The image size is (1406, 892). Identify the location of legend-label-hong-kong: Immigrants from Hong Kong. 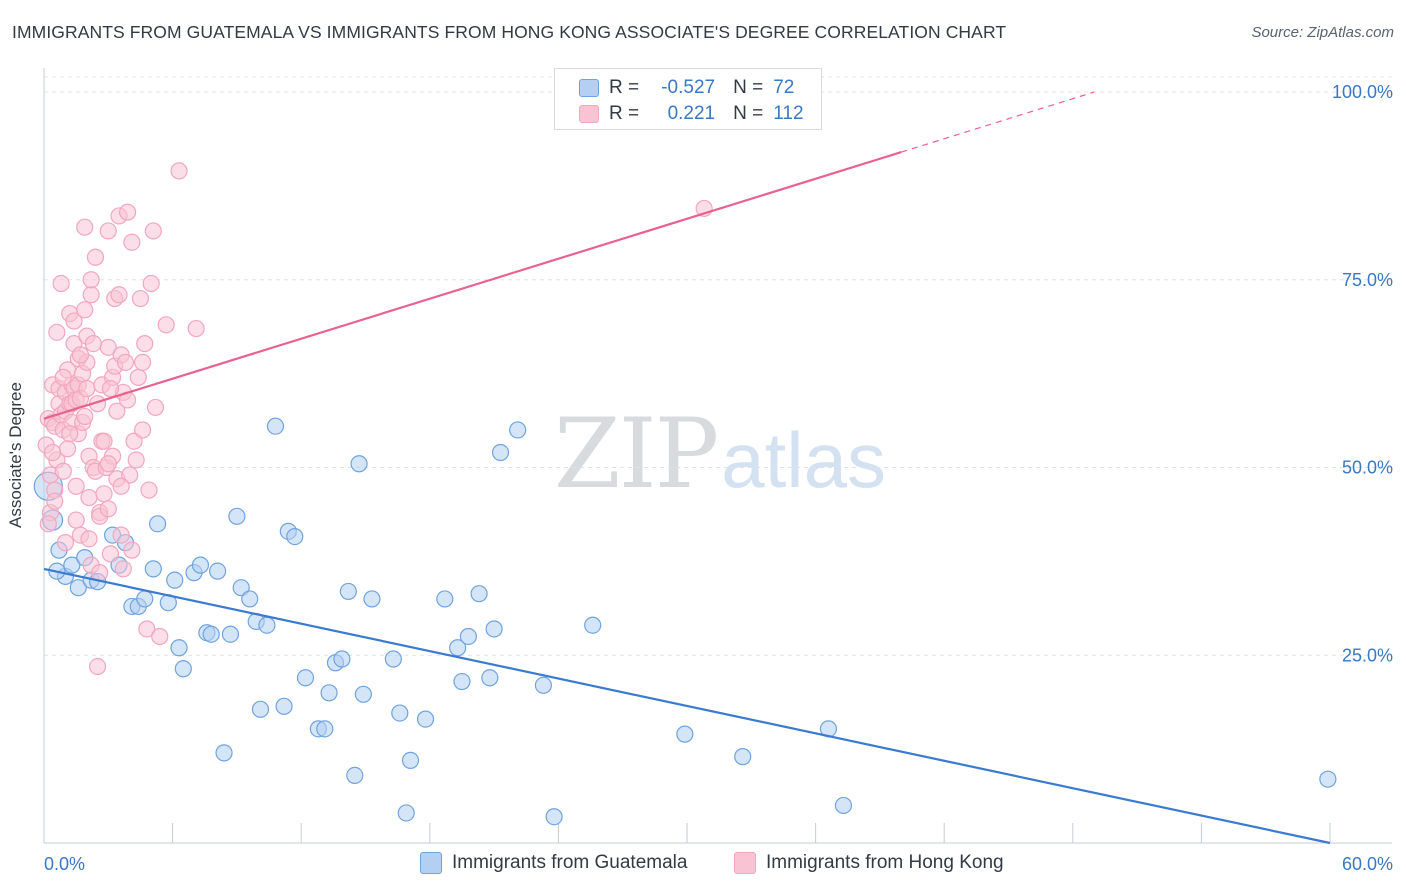
(885, 862).